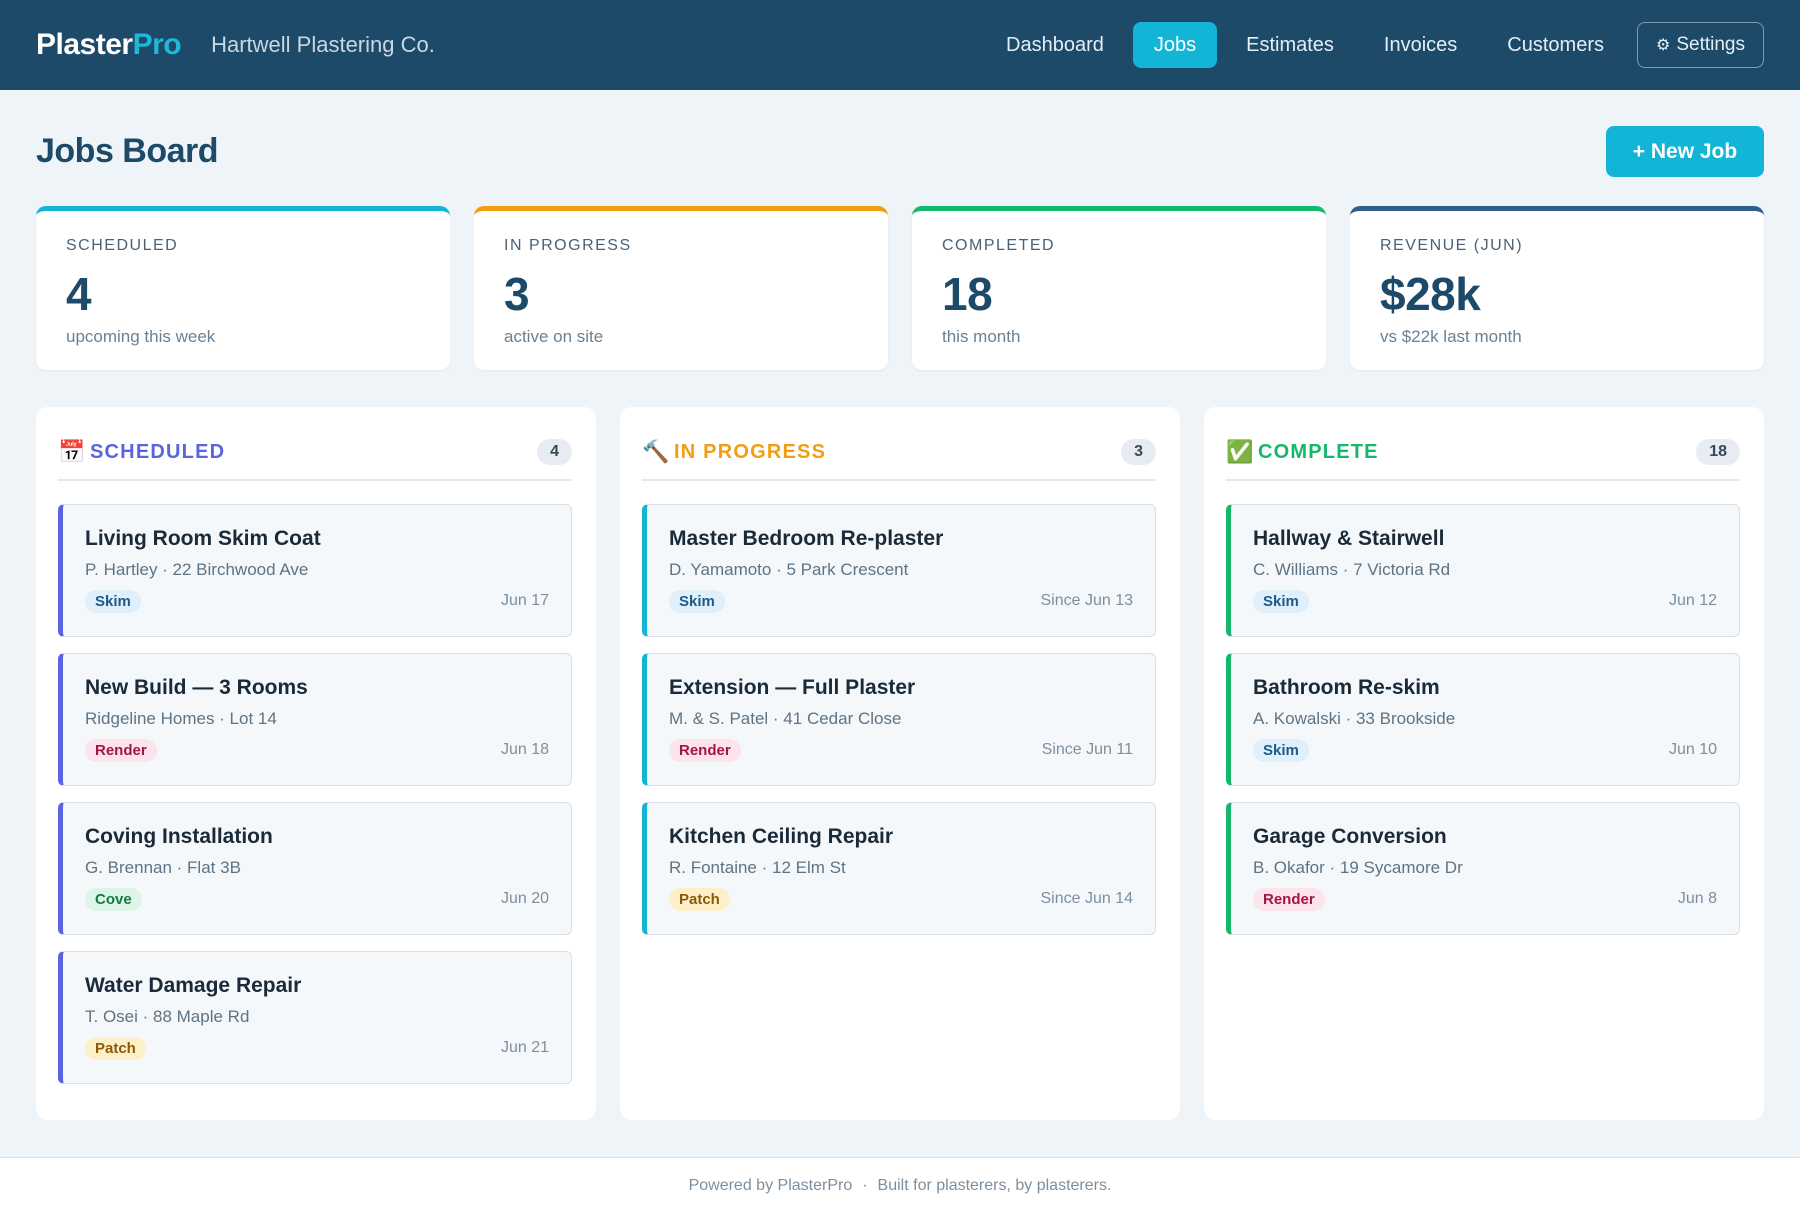 Image resolution: width=1800 pixels, height=1213 pixels. What do you see at coordinates (1663, 45) in the screenshot?
I see `gear-icon: ⚙` at bounding box center [1663, 45].